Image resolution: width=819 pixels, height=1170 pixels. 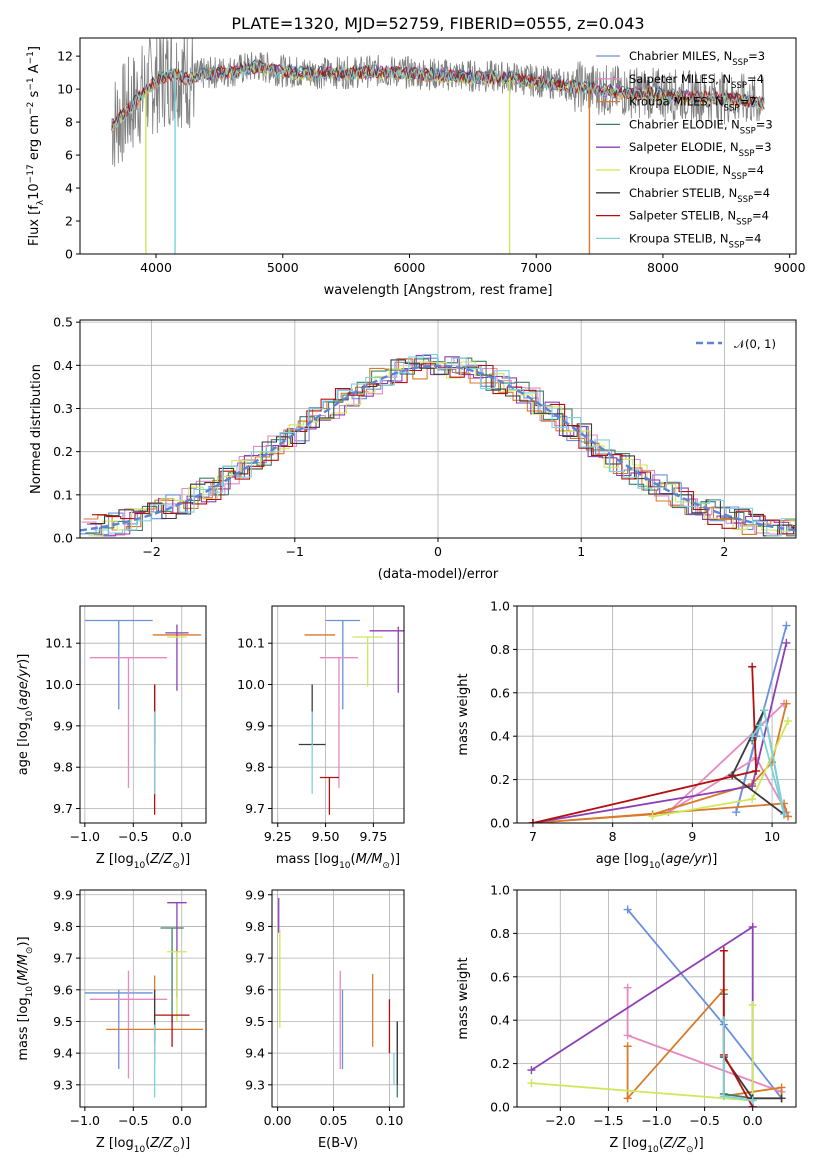 I want to click on y-tick-label: 4, so click(x=69, y=188).